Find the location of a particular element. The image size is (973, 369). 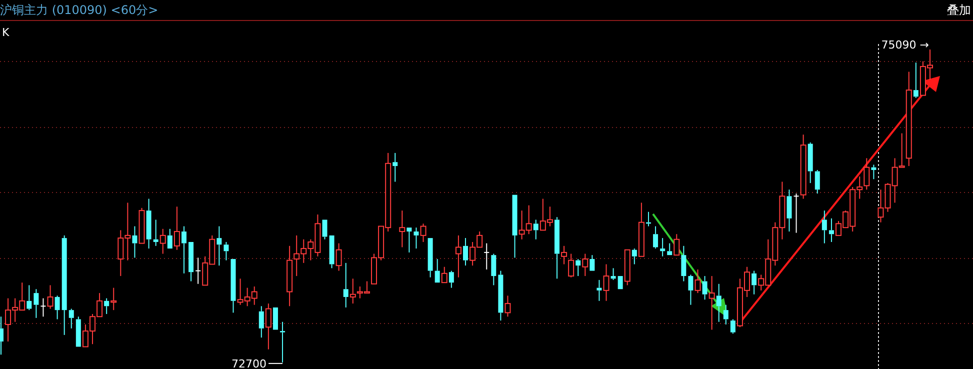

annotation: 72700 is located at coordinates (249, 363).